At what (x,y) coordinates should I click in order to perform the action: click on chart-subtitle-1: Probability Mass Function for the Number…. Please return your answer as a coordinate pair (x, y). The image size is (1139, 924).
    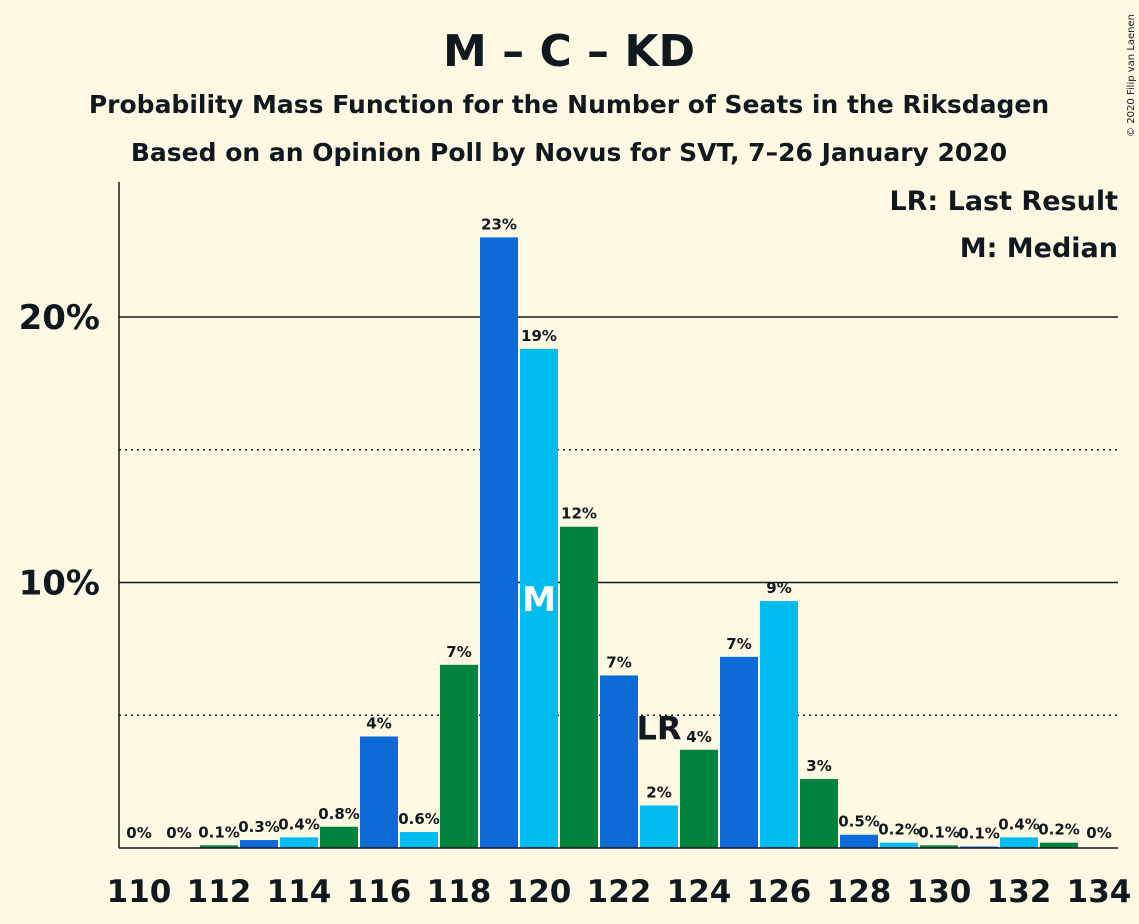
    Looking at the image, I should click on (569, 104).